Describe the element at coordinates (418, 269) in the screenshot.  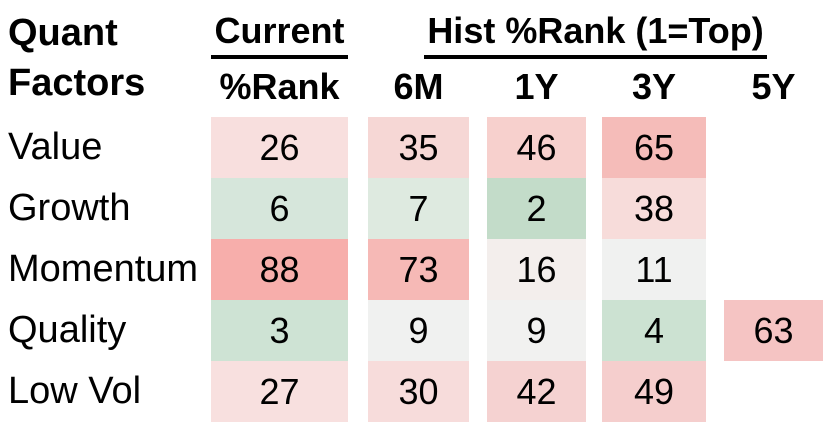
I see `cell-momentum-6m: 73` at that location.